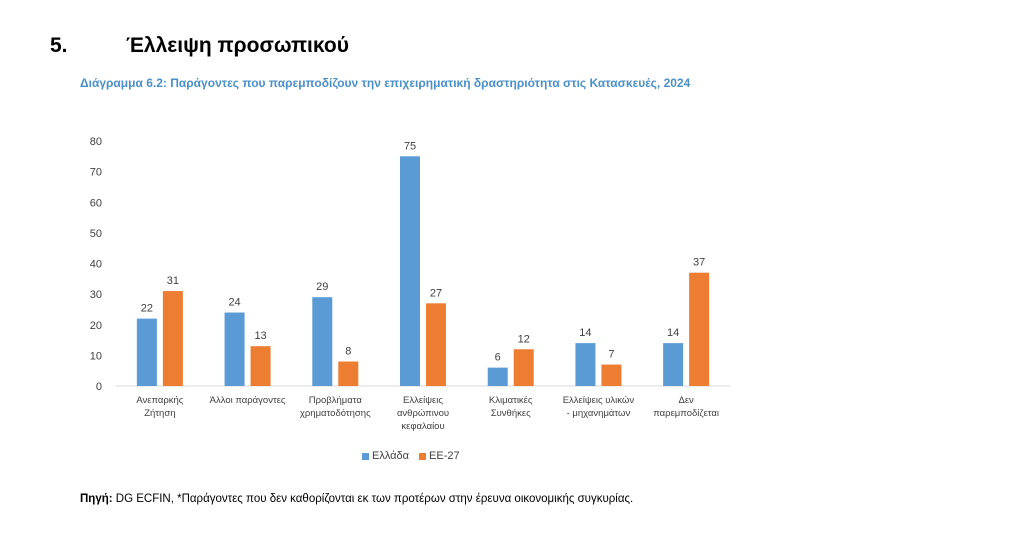 This screenshot has width=1023, height=546. I want to click on y-tick-label: 50, so click(96, 234).